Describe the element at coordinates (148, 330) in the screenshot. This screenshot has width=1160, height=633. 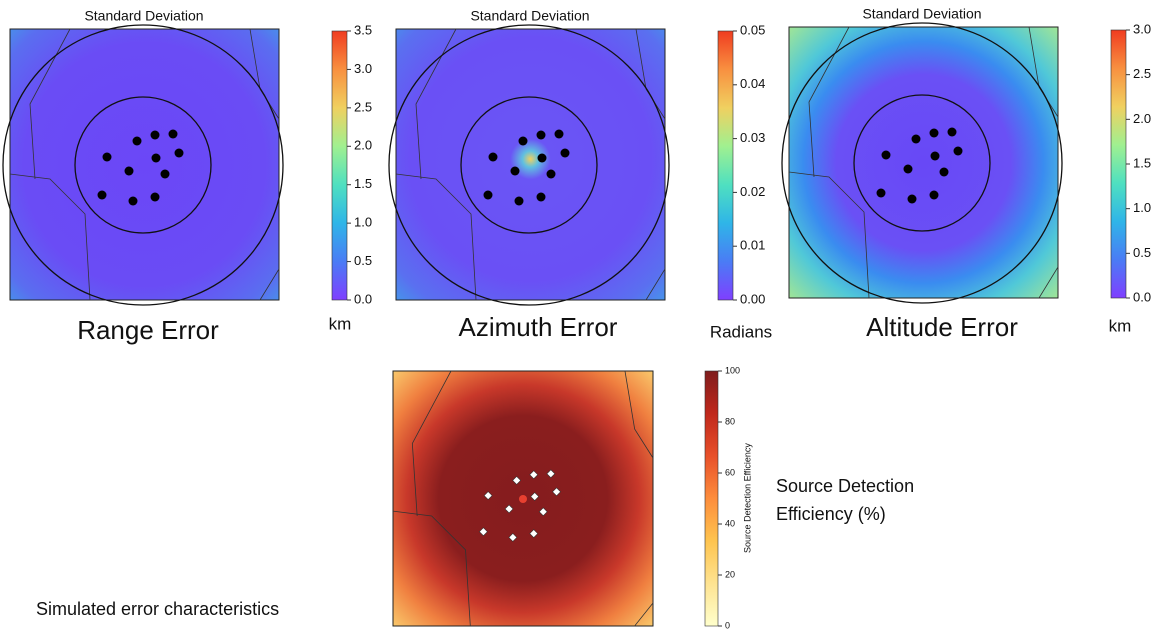
I see `chart-caption: Range Error` at that location.